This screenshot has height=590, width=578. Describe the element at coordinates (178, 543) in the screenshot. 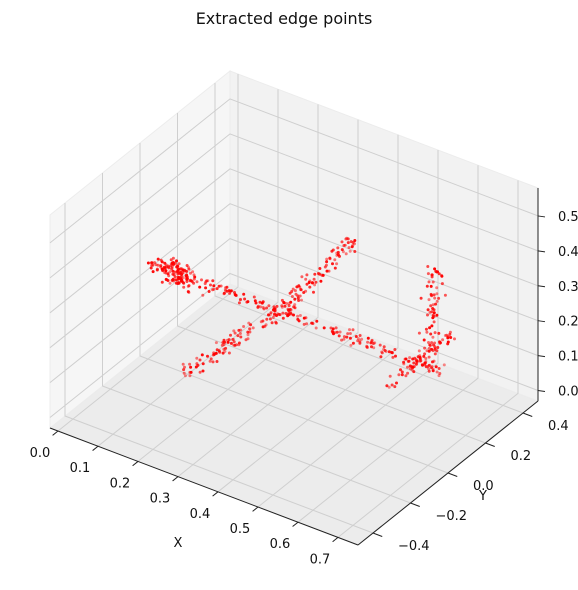

I see `x-axis-label: X` at that location.